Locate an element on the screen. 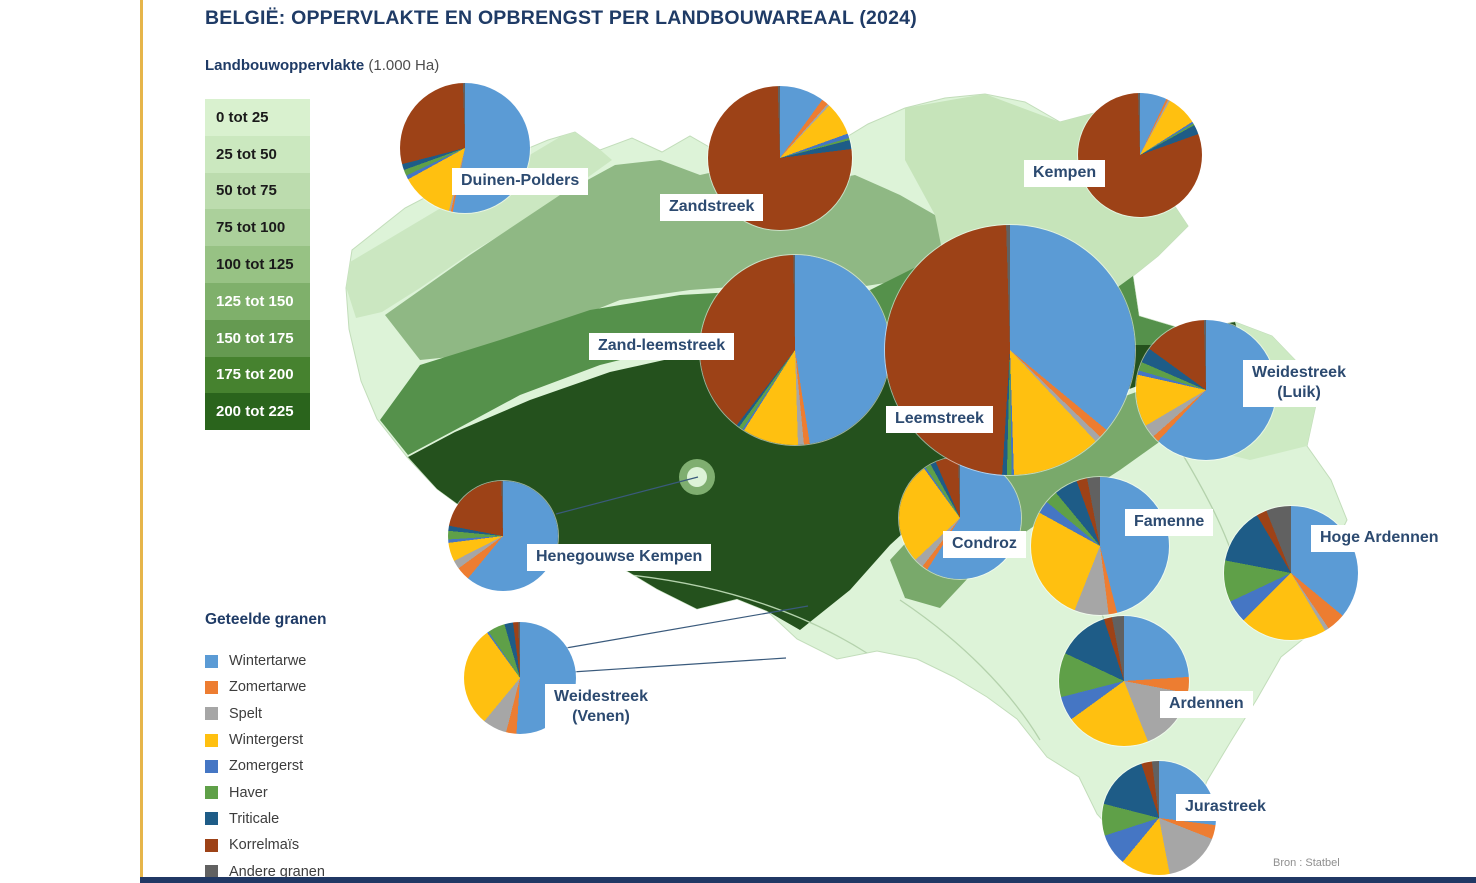 This screenshot has width=1476, height=883. region-label-ardennen: Ardennen is located at coordinates (1206, 704).